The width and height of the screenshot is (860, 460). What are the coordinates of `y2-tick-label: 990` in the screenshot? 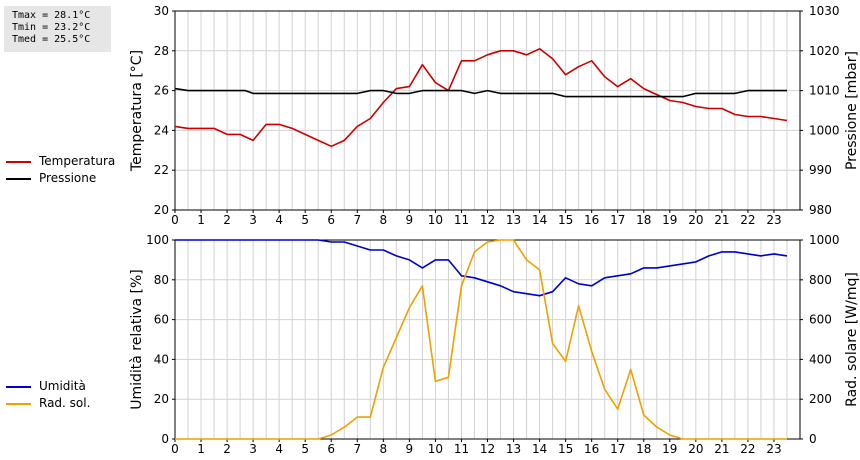 It's located at (820, 170).